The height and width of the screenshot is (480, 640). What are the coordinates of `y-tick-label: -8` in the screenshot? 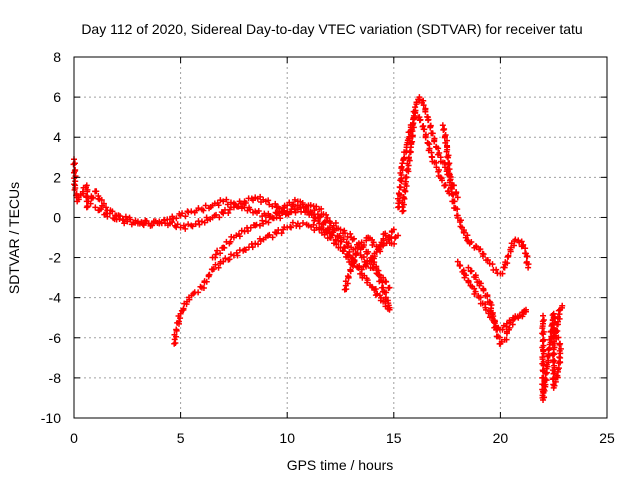 It's located at (55, 378).